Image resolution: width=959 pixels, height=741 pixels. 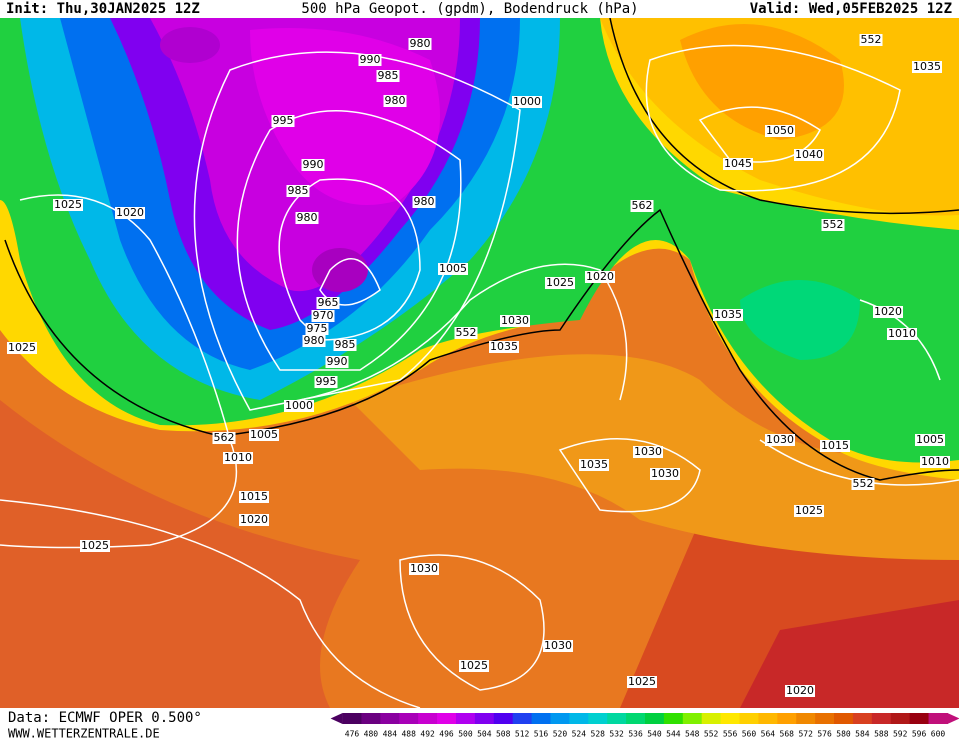 I want to click on colorbar-label: 480, so click(x=371, y=734).